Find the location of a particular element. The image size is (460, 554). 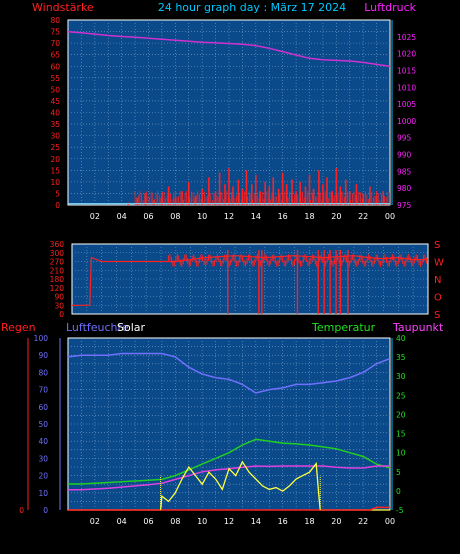

direction-y-tick: 300 is located at coordinates (57, 253).